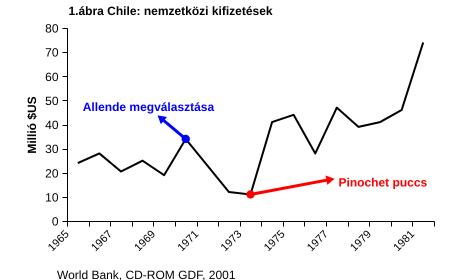 This screenshot has width=450, height=280. What do you see at coordinates (52, 101) in the screenshot?
I see `y-tick-label: 50` at bounding box center [52, 101].